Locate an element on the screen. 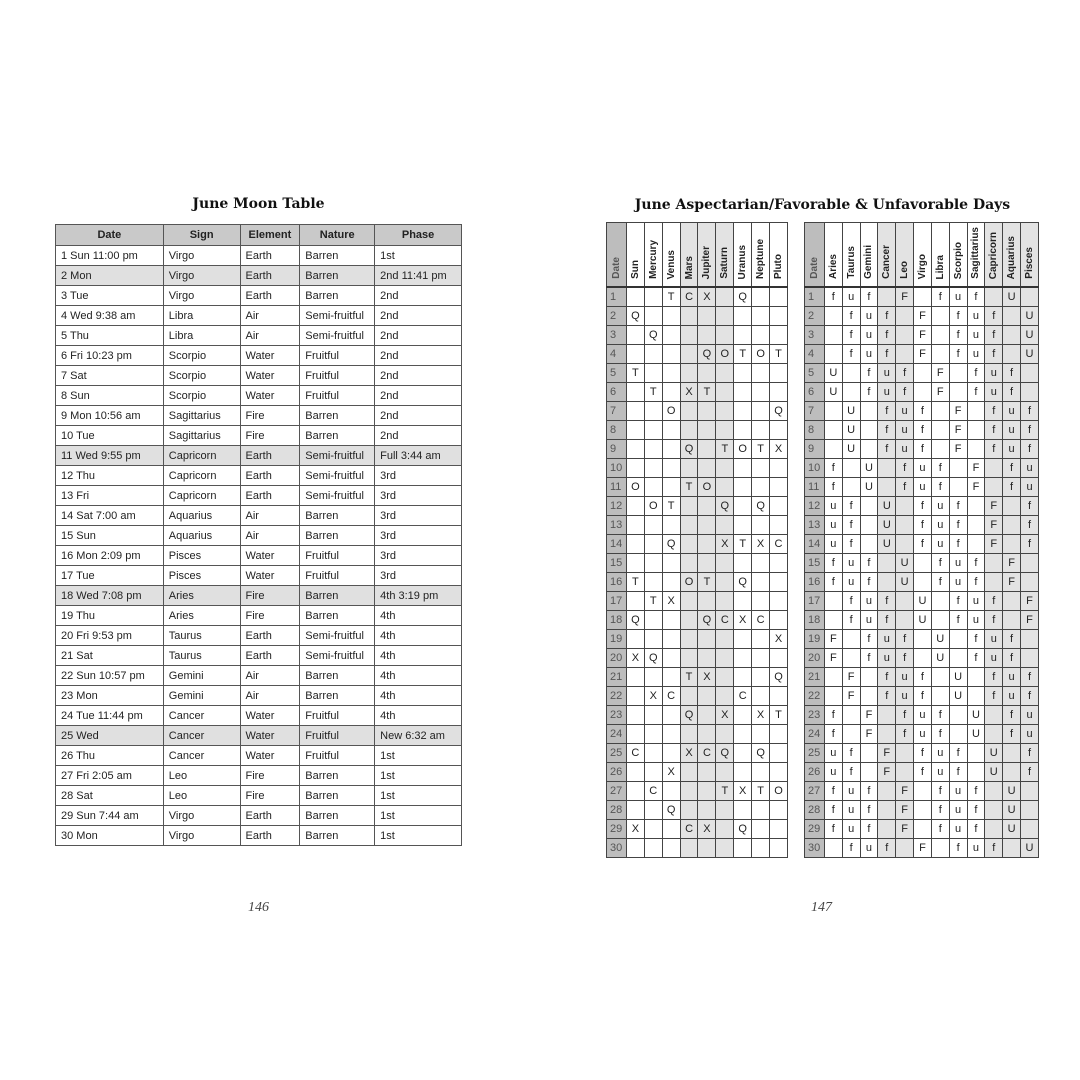  table-cell: 7 Sat is located at coordinates (109, 375).